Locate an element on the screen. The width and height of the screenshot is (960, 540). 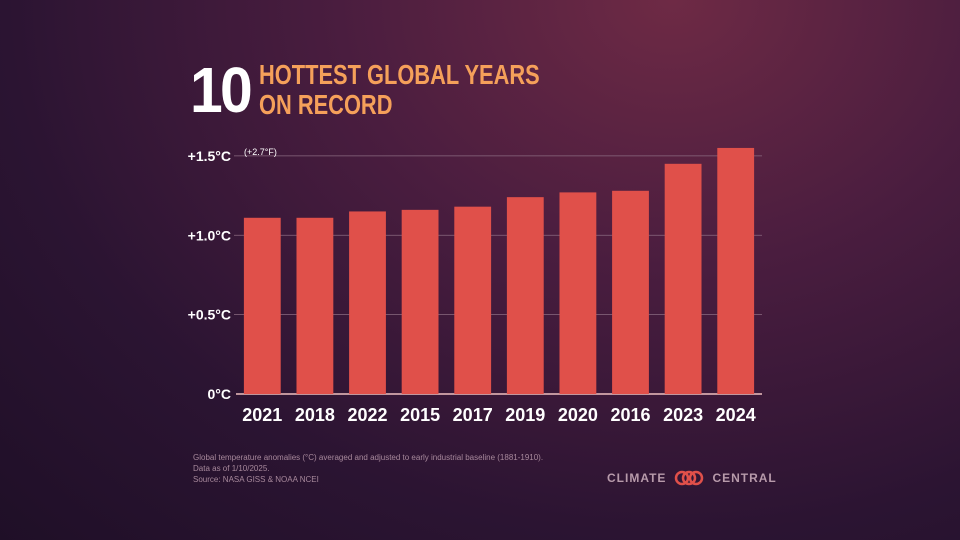
title-line-2: ON RECORD is located at coordinates (326, 104).